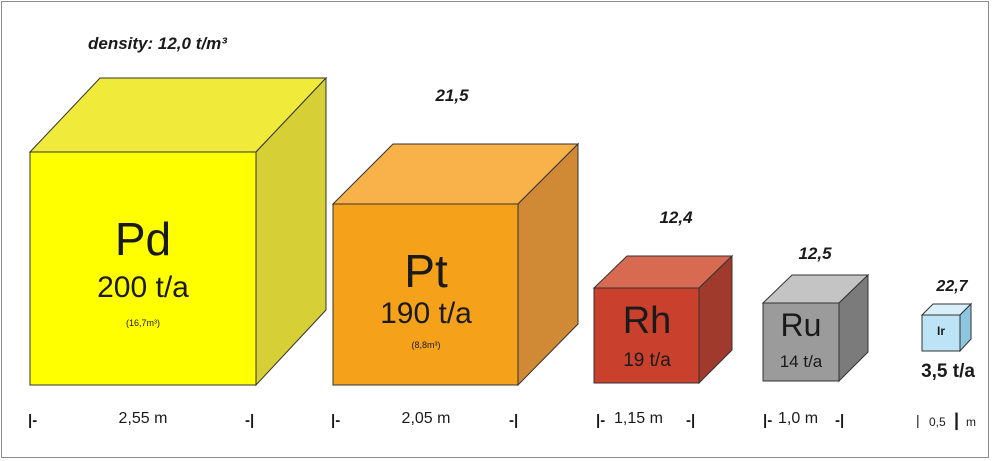 The width and height of the screenshot is (992, 461). Describe the element at coordinates (638, 418) in the screenshot. I see `dim-rh-width: 1,15 m` at that location.